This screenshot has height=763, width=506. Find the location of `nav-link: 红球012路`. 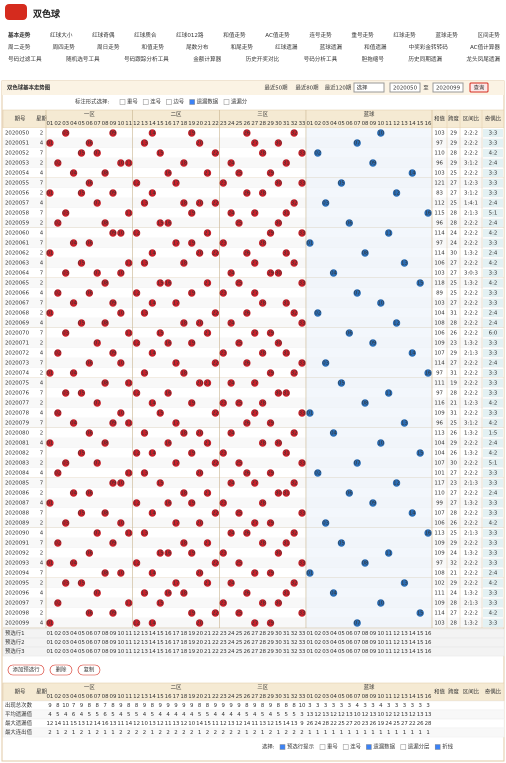

nav-link: 红球012路 is located at coordinates (190, 36).